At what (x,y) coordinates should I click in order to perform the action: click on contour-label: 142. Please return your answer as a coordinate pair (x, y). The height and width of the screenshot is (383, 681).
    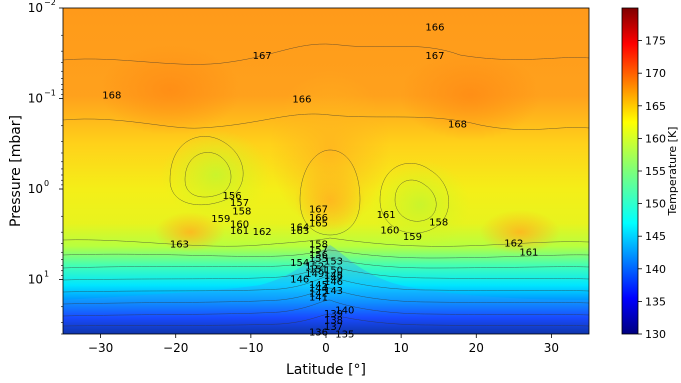
    Looking at the image, I should click on (318, 294).